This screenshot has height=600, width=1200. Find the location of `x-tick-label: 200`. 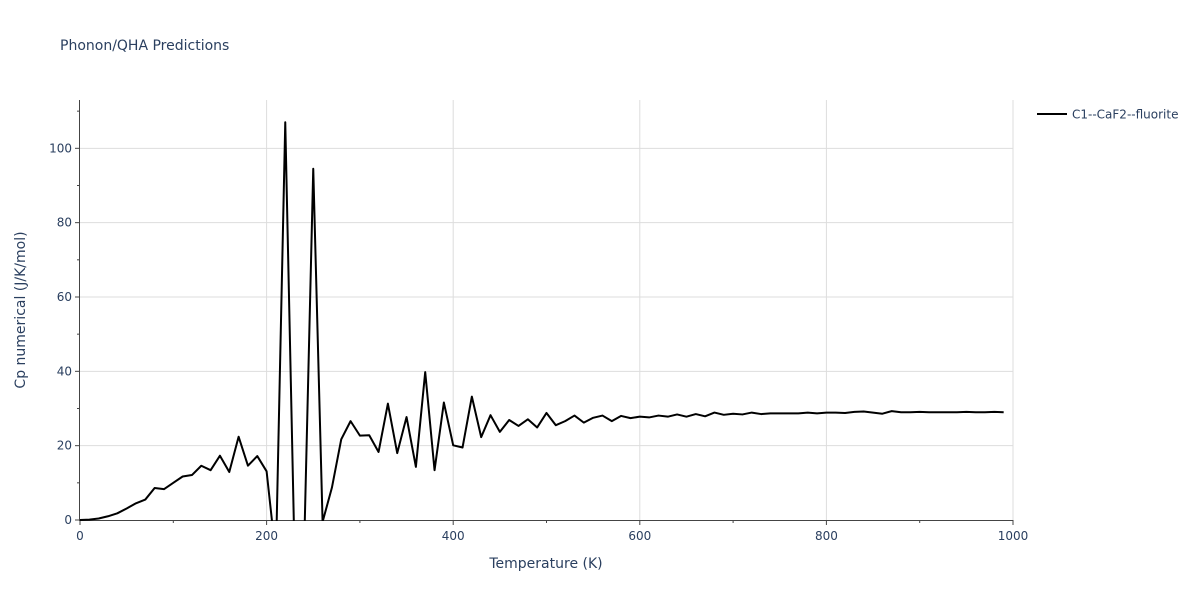

x-tick-label: 200 is located at coordinates (266, 536).